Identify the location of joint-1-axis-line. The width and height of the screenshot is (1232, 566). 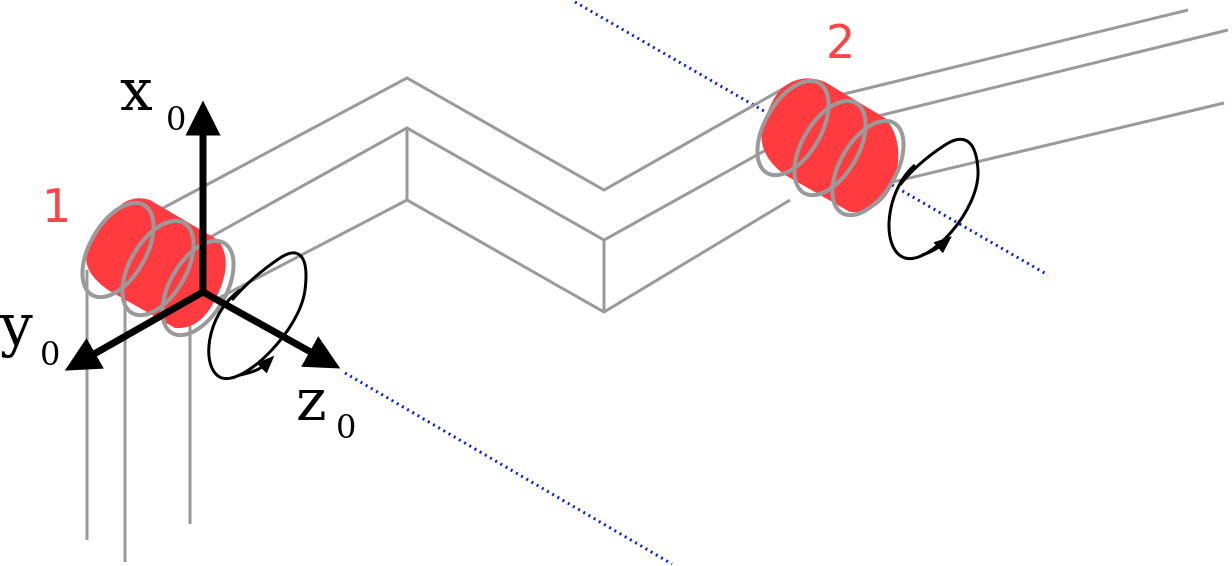
(508, 468).